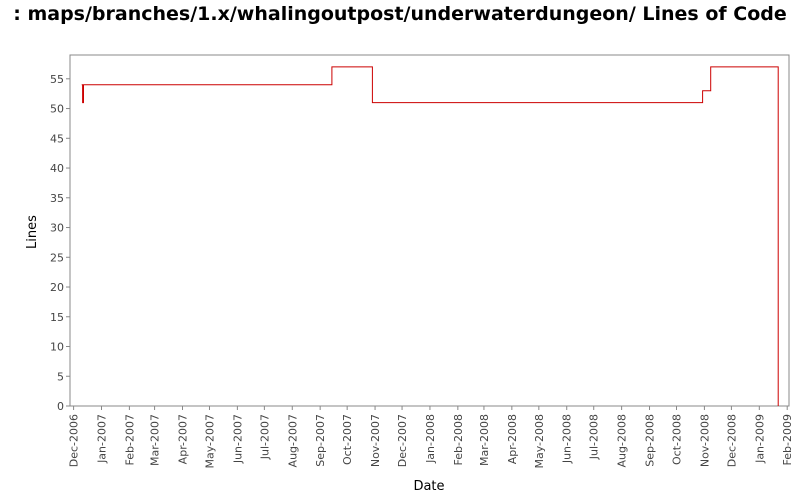  What do you see at coordinates (60, 243) in the screenshot?
I see `y-axis: 0 5 10 15 20 25 30 35 40 45 50 55` at bounding box center [60, 243].